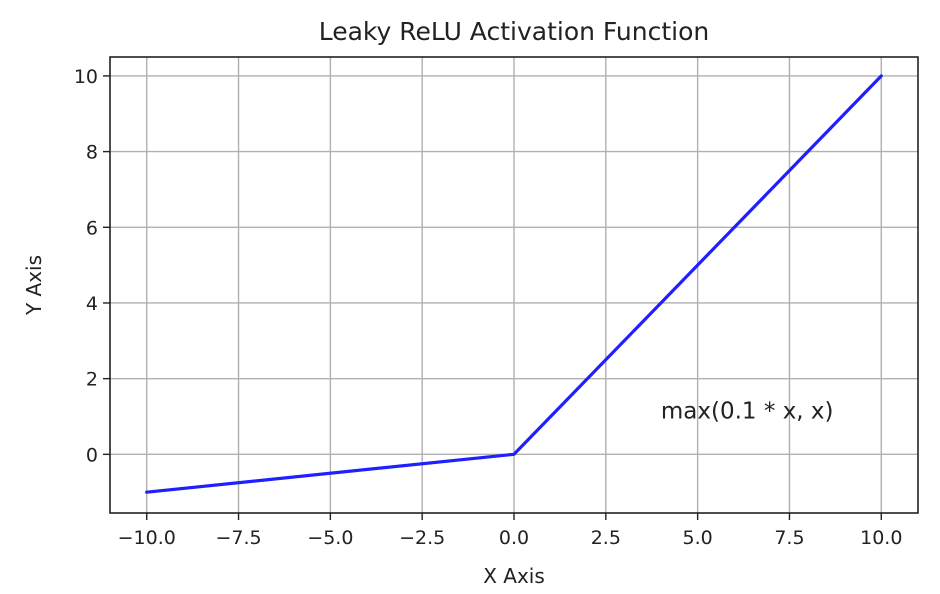 Image resolution: width=940 pixels, height=594 pixels. What do you see at coordinates (698, 538) in the screenshot?
I see `x-tick-label-6: 5.0` at bounding box center [698, 538].